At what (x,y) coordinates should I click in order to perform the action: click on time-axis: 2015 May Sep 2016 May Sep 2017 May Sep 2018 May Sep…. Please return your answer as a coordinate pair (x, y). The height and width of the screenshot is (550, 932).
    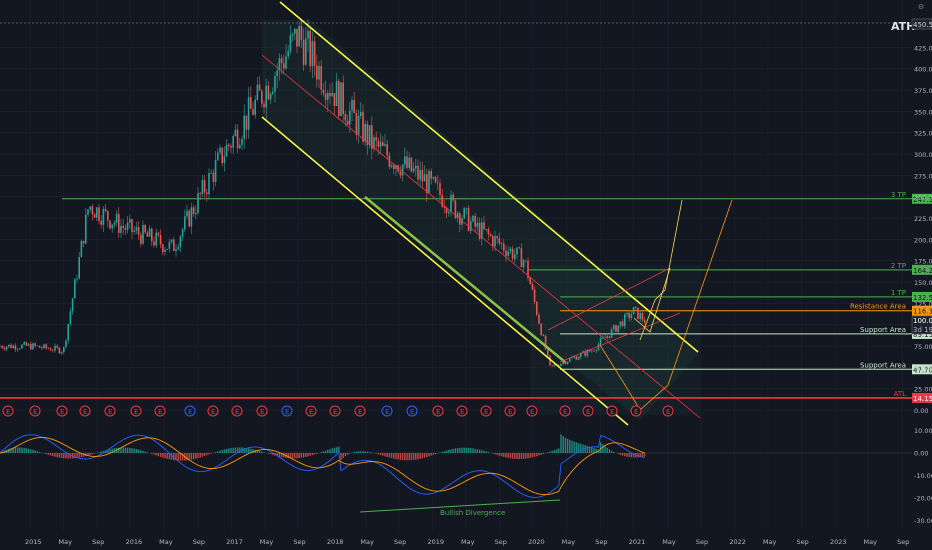
    Looking at the image, I should click on (467, 542).